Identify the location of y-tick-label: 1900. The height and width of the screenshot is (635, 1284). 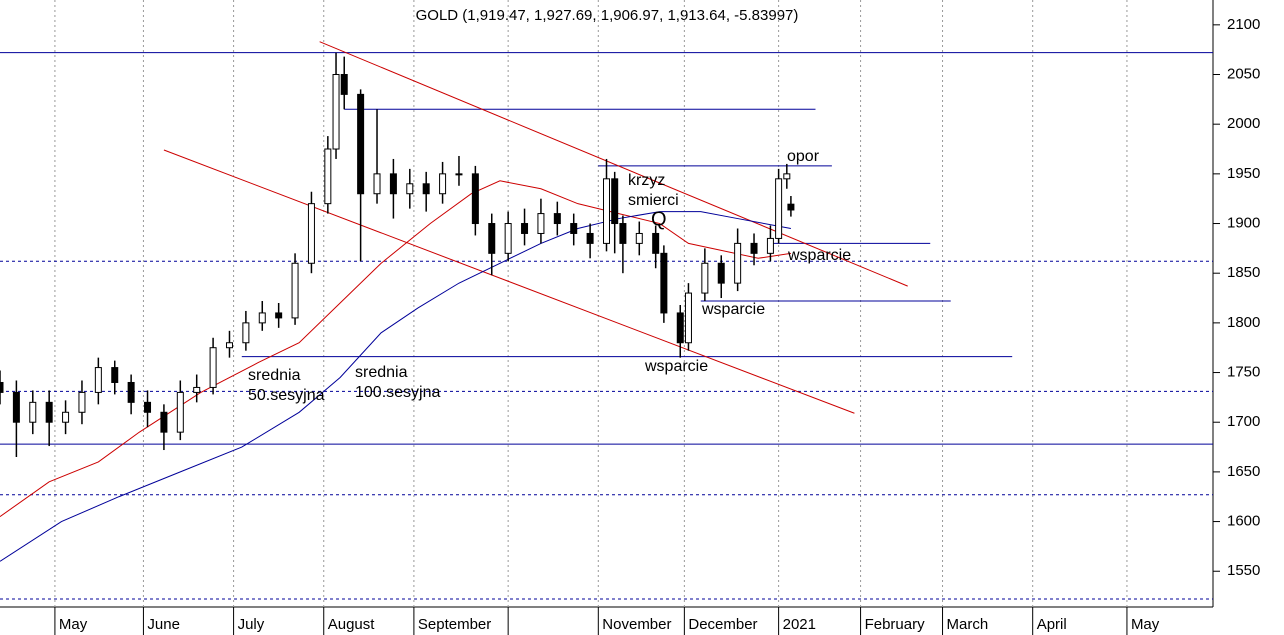
(1243, 222).